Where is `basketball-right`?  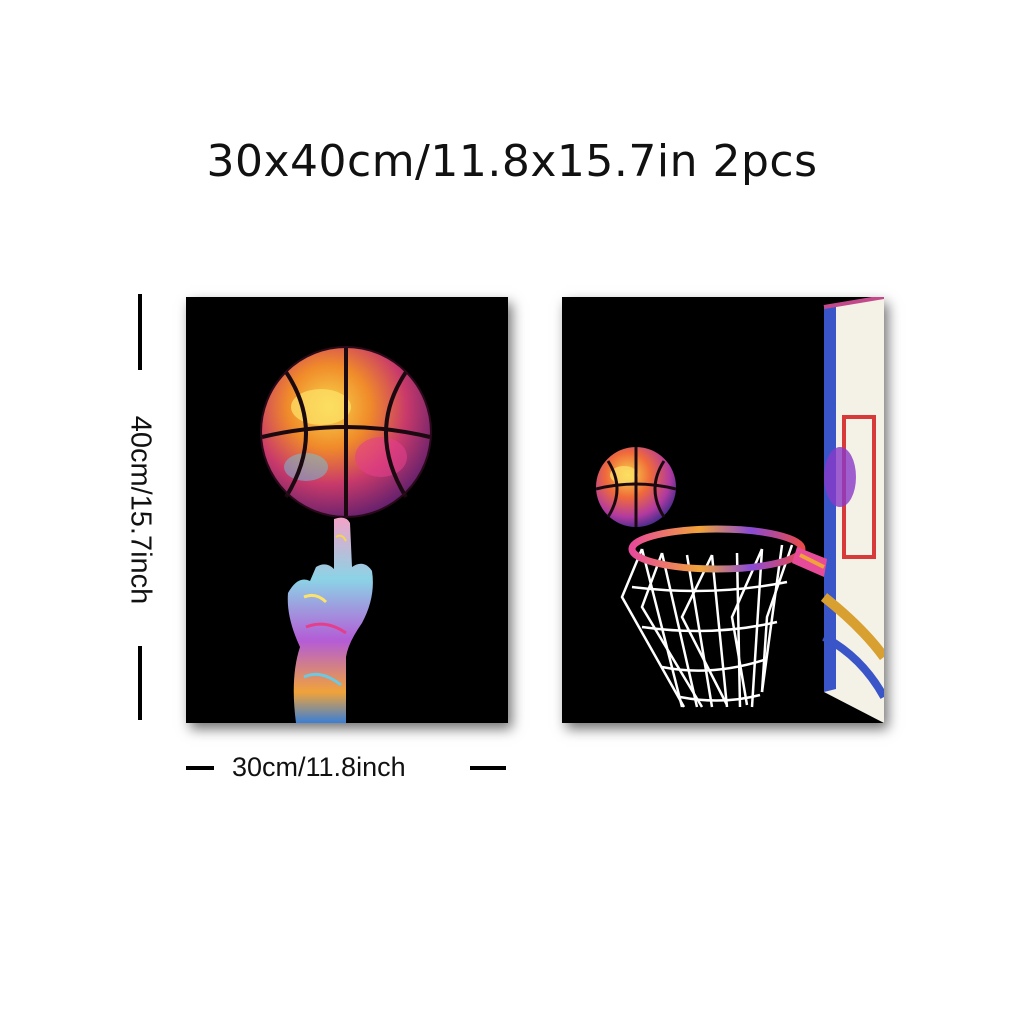
basketball-right is located at coordinates (636, 487).